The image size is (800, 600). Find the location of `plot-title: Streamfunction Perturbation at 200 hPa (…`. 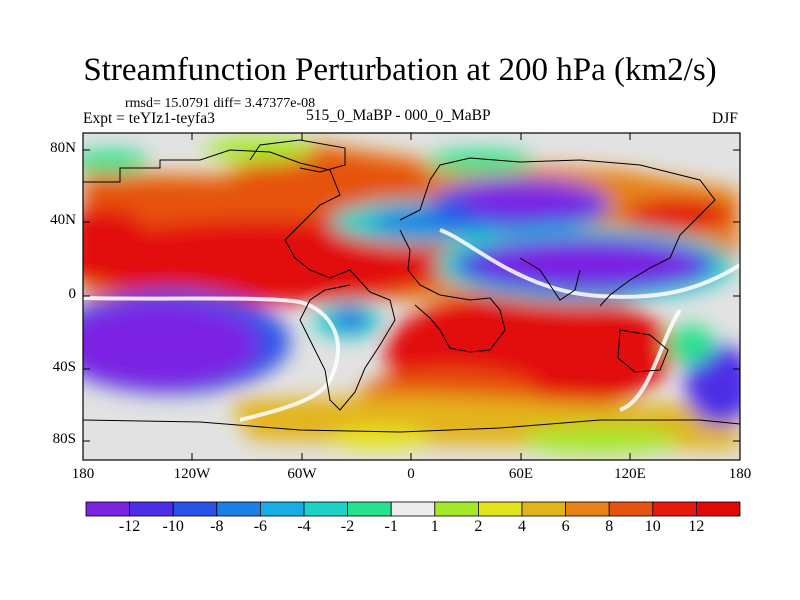

plot-title: Streamfunction Perturbation at 200 hPa (… is located at coordinates (400, 70).